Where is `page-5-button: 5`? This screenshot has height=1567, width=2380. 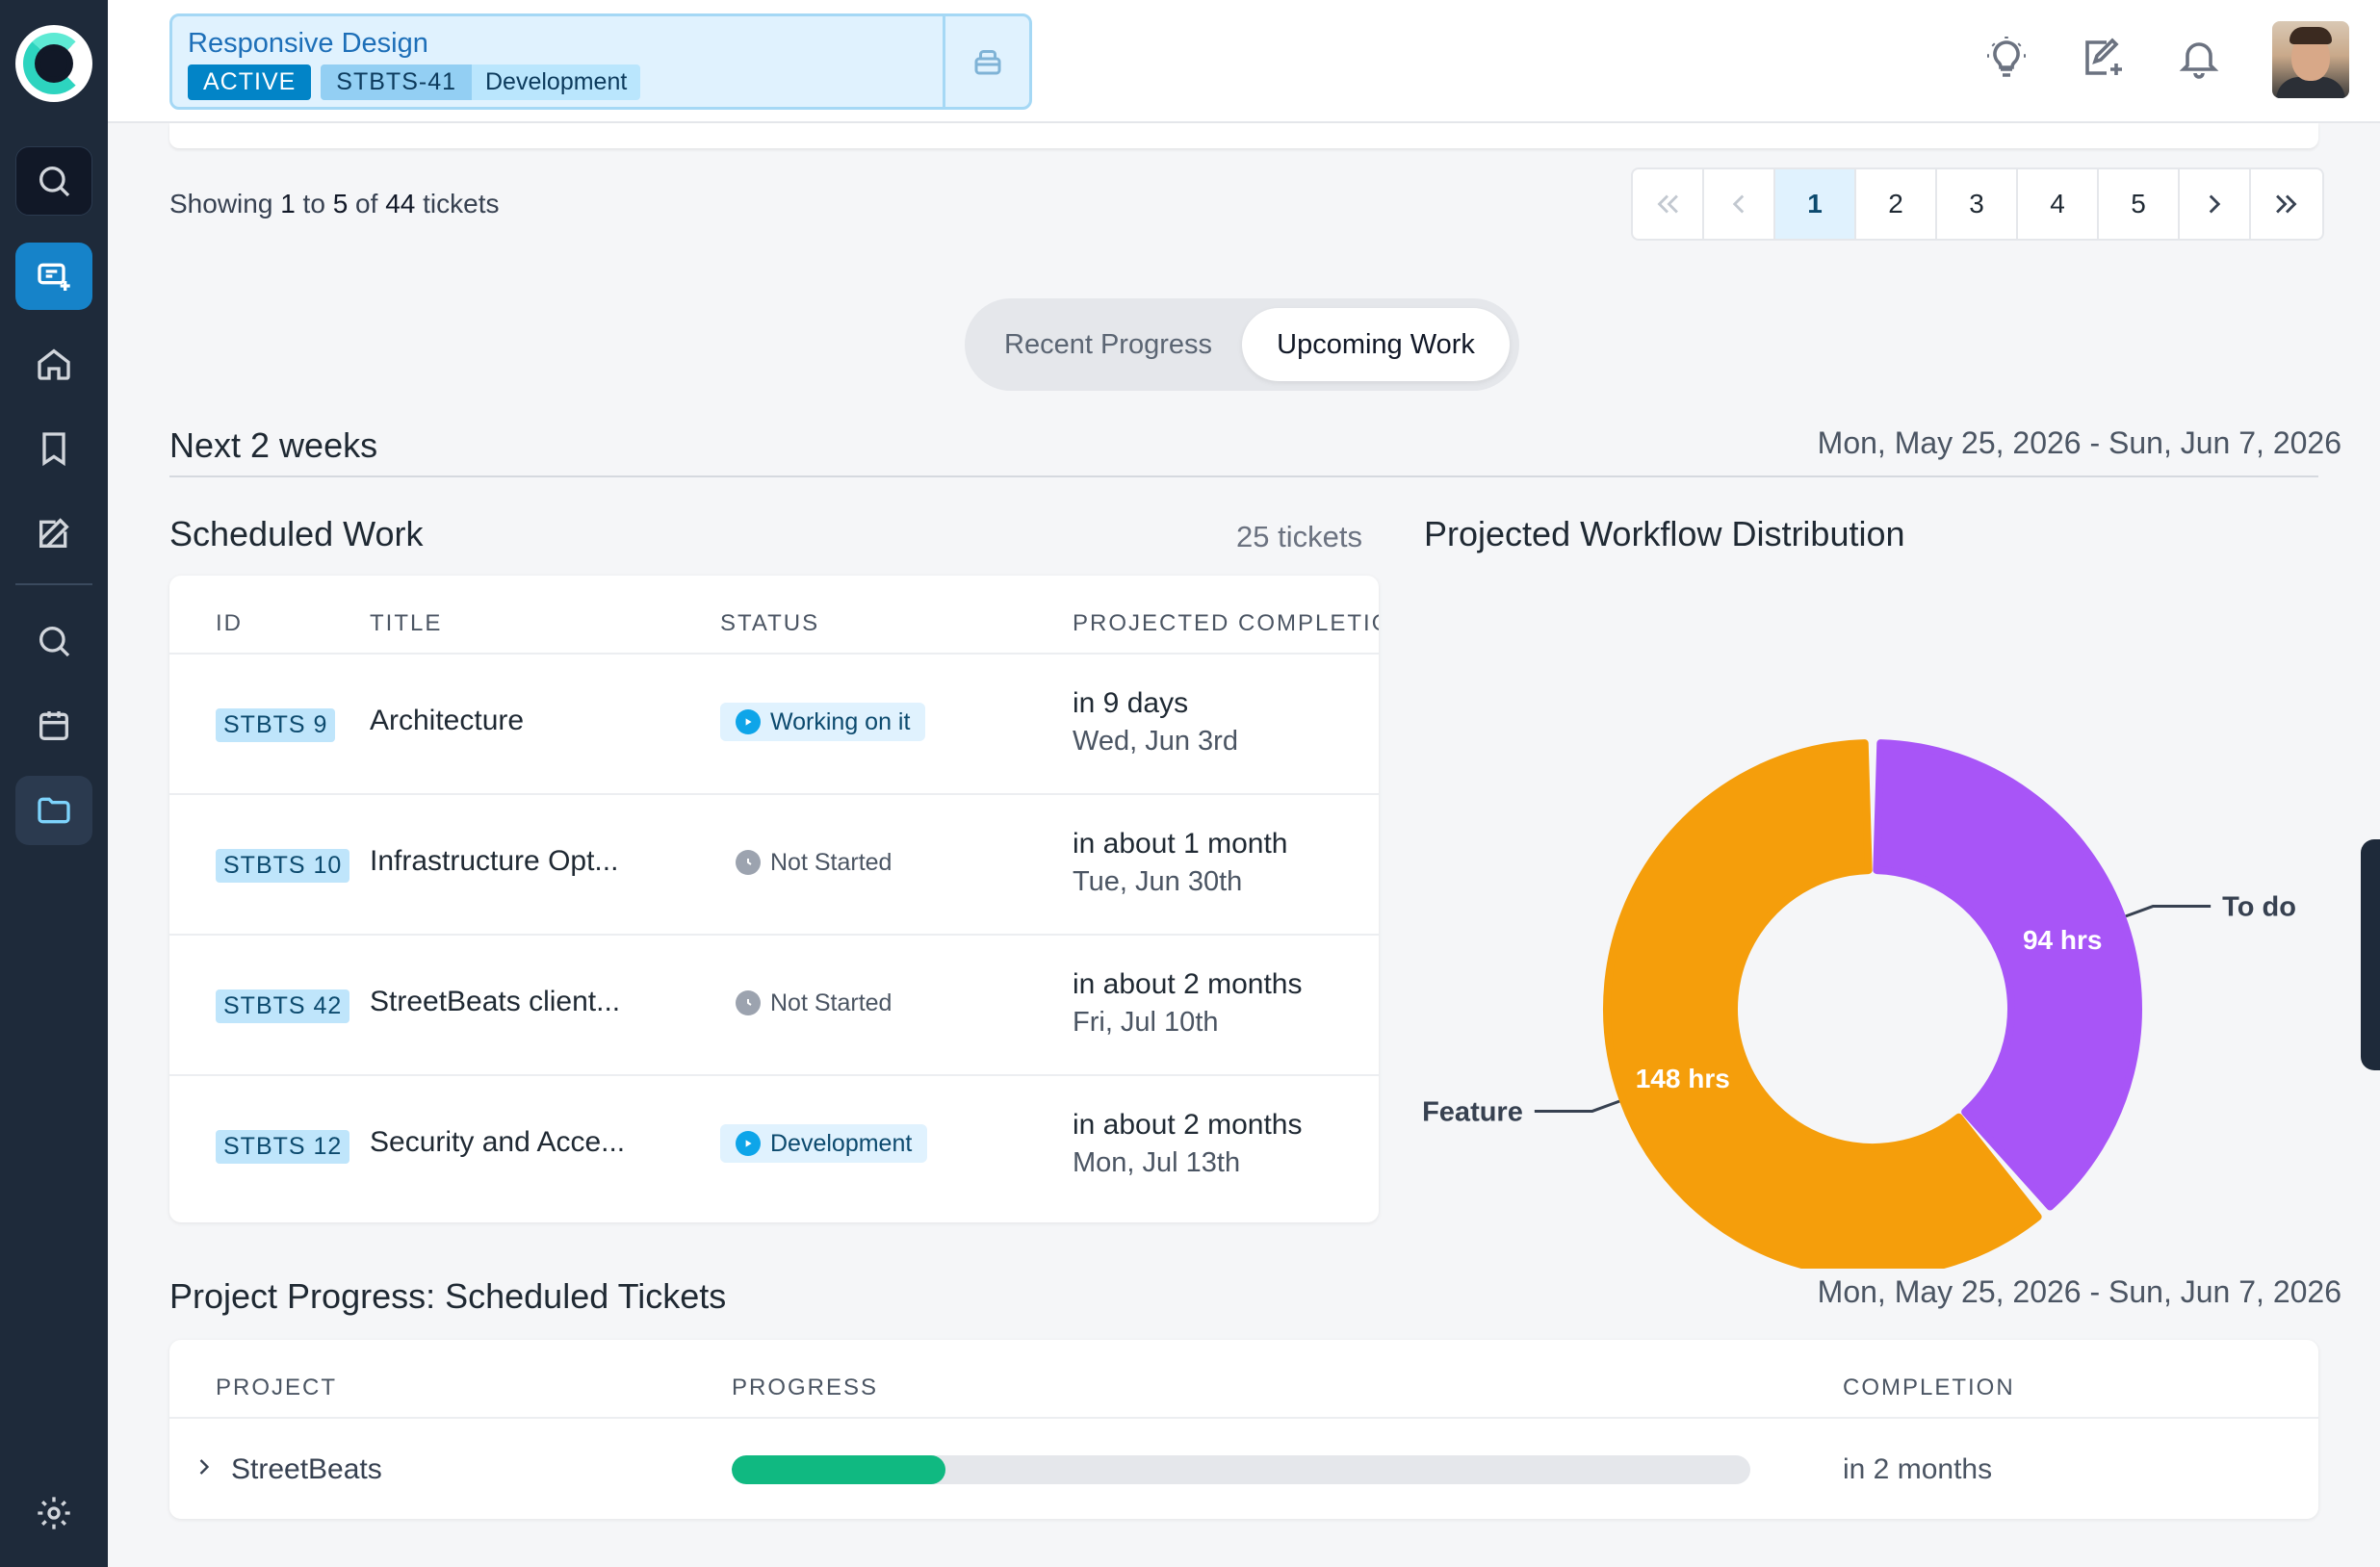 page-5-button: 5 is located at coordinates (2139, 204).